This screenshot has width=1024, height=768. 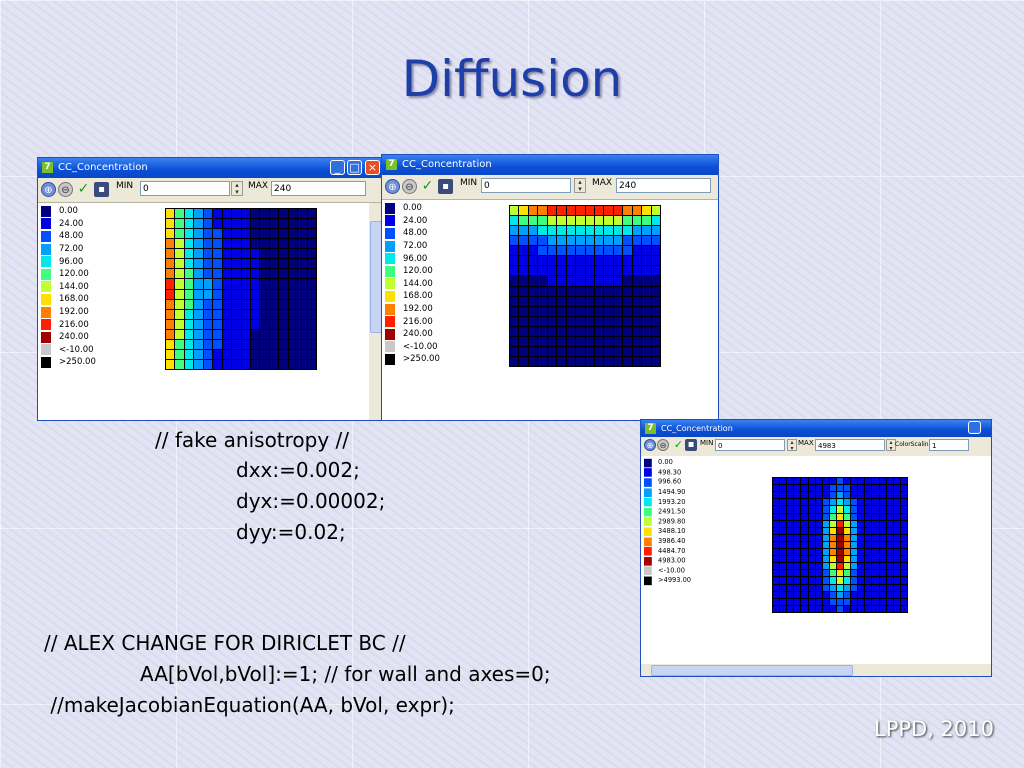 What do you see at coordinates (667, 522) in the screenshot?
I see `legend-entry: 2989.80` at bounding box center [667, 522].